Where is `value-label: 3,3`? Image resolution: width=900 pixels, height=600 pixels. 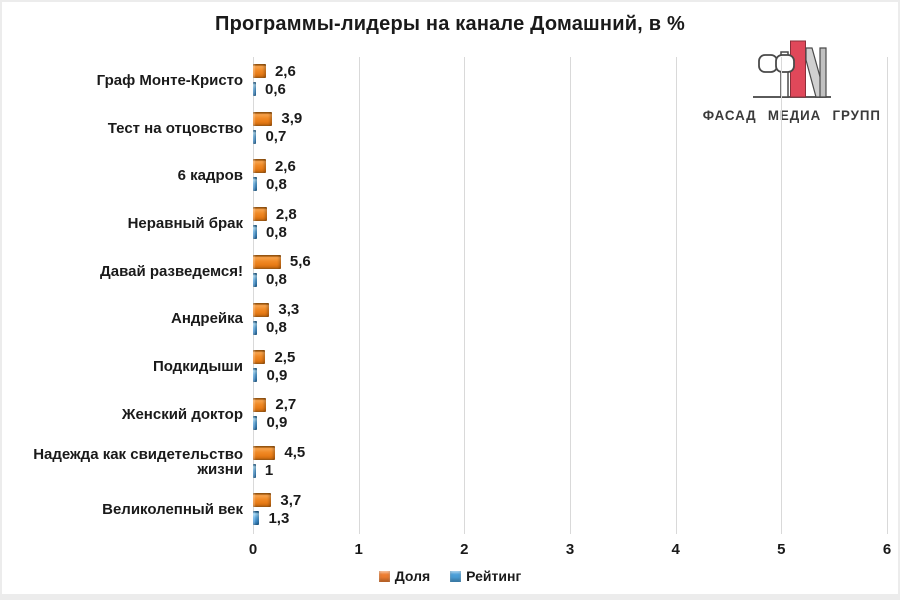 value-label: 3,3 is located at coordinates (289, 309).